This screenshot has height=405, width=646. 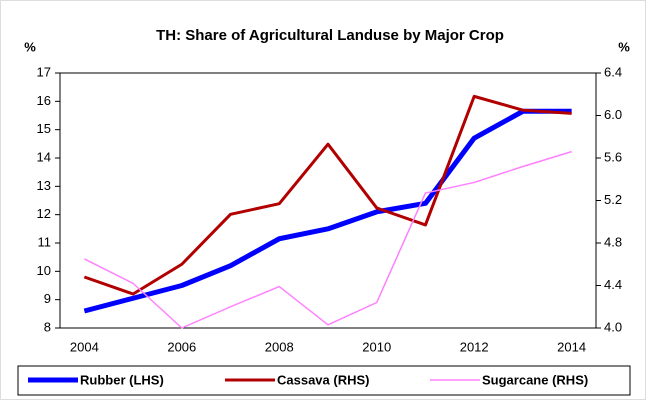 What do you see at coordinates (376, 346) in the screenshot?
I see `x-tick-label: 2010` at bounding box center [376, 346].